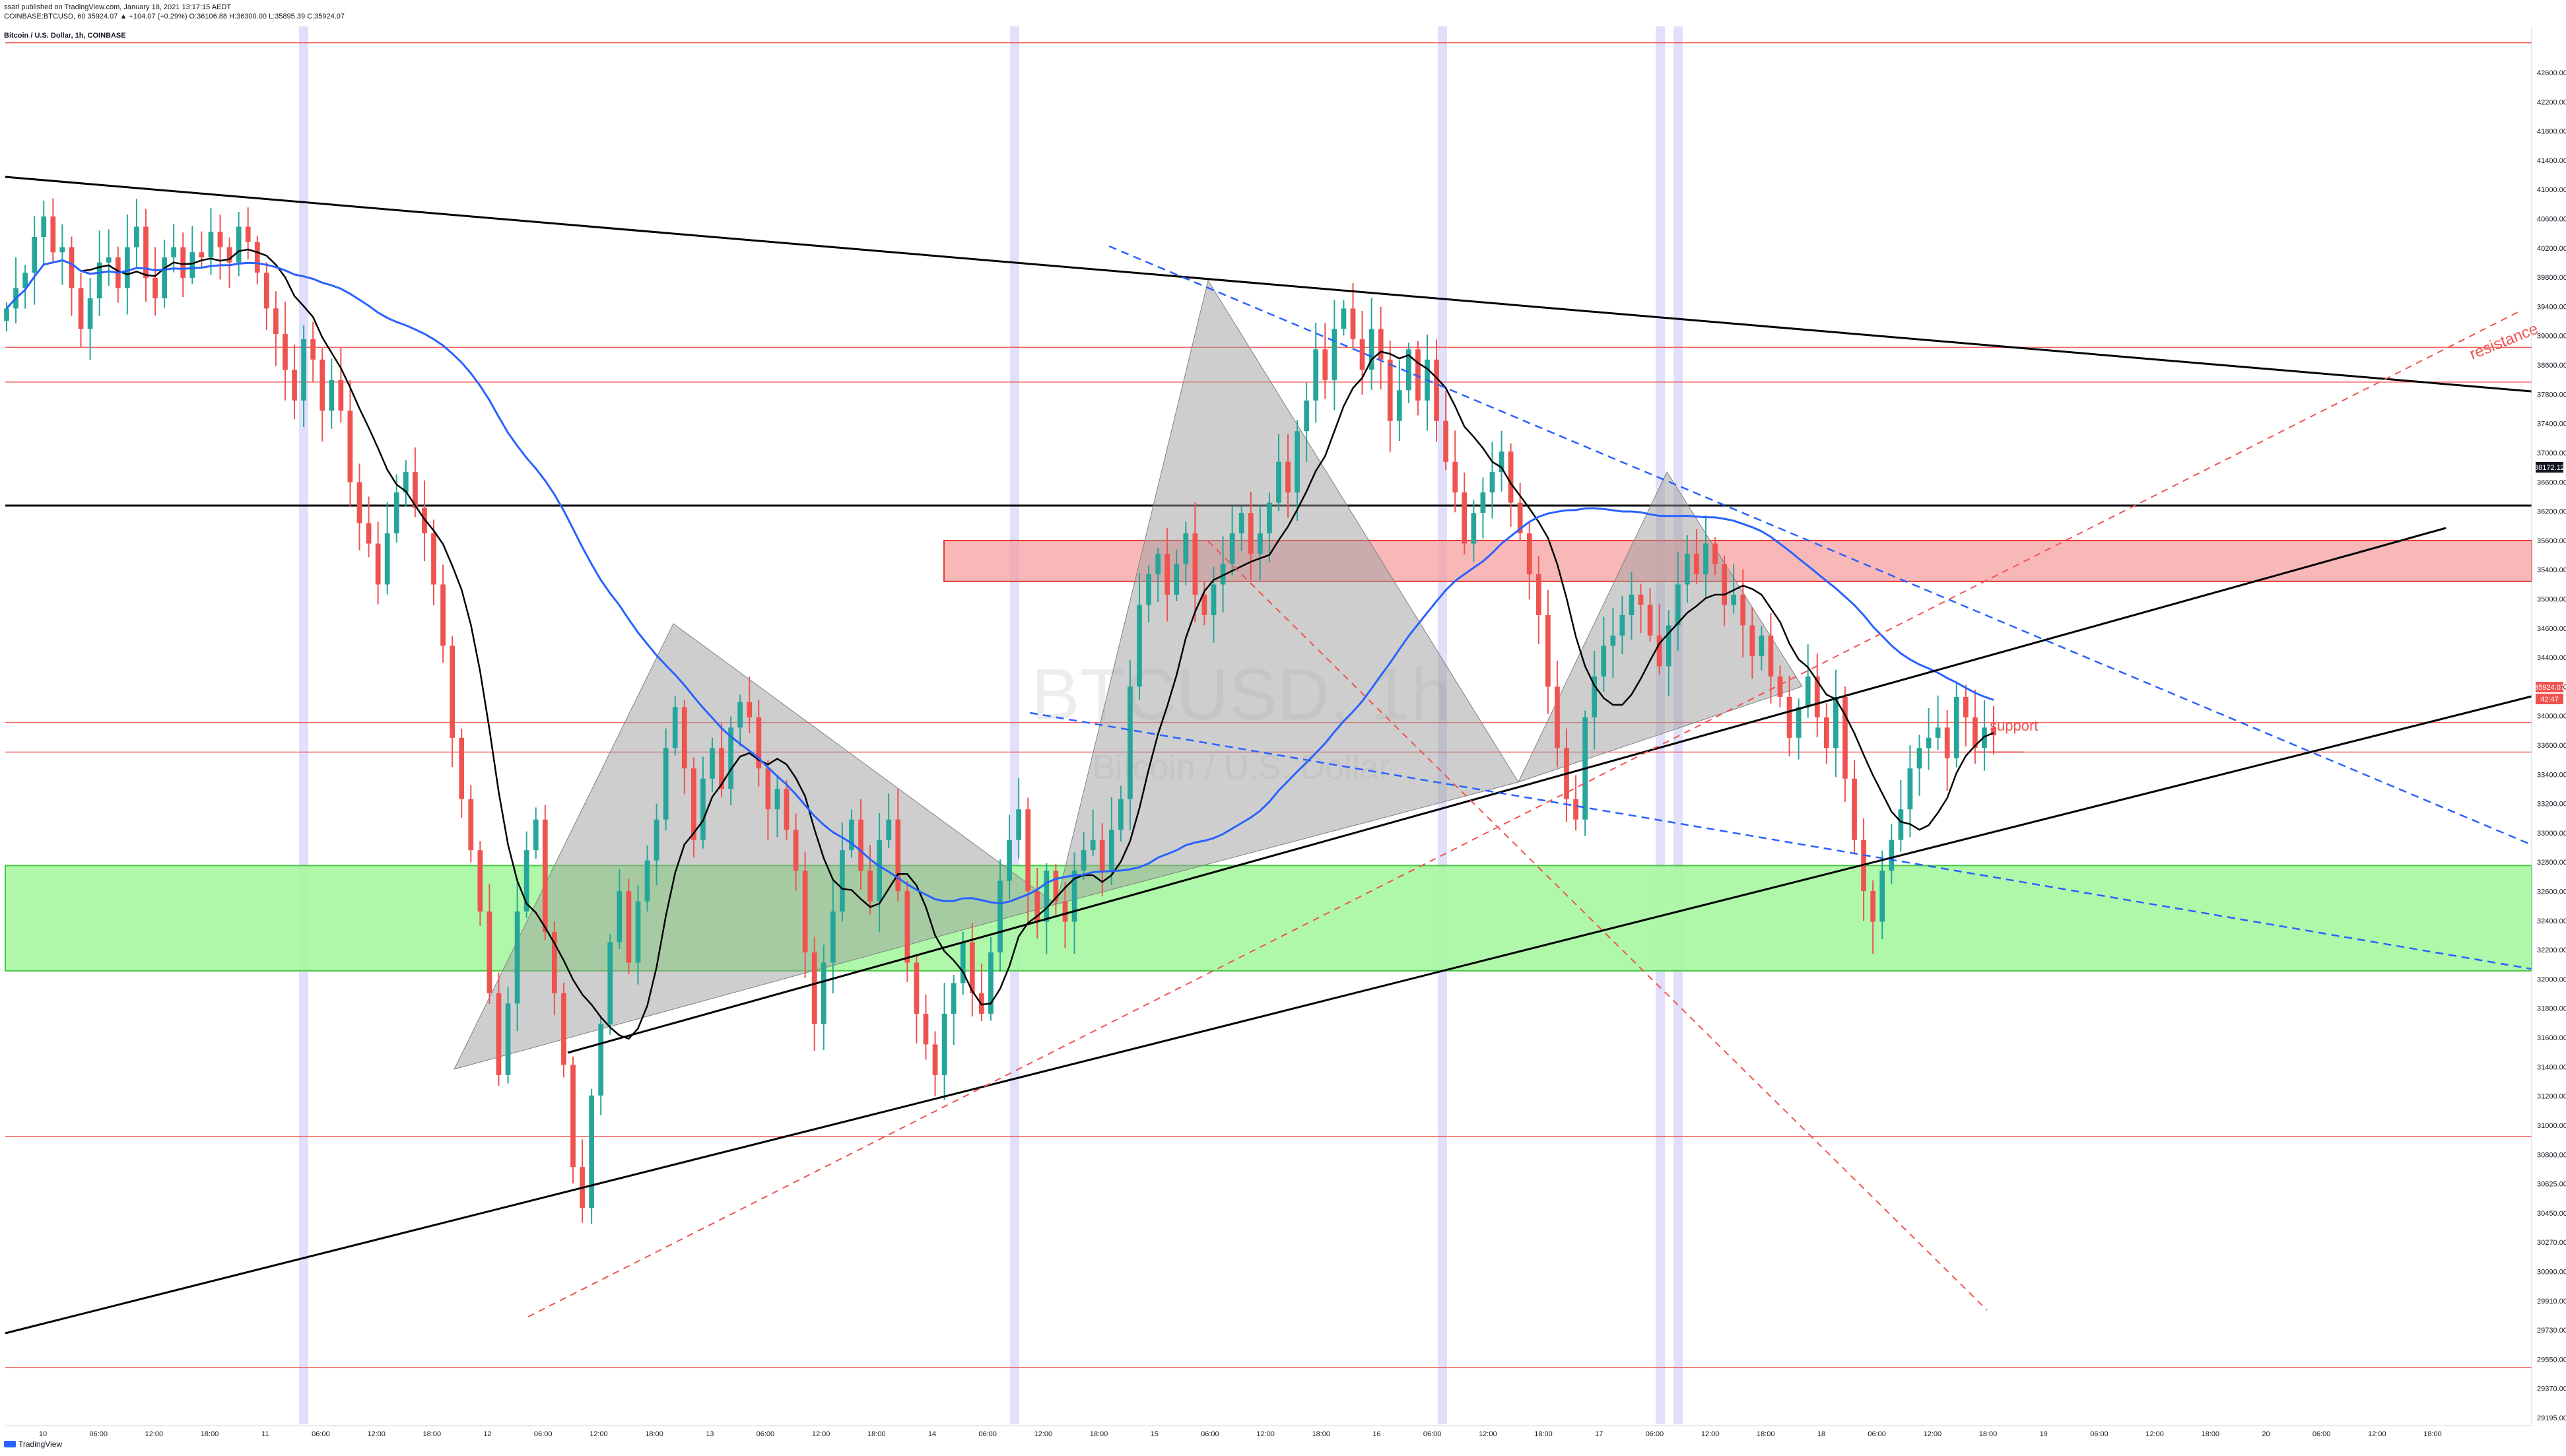 This screenshot has height=1456, width=2566. I want to click on tradingview-brand: TradingView, so click(33, 1444).